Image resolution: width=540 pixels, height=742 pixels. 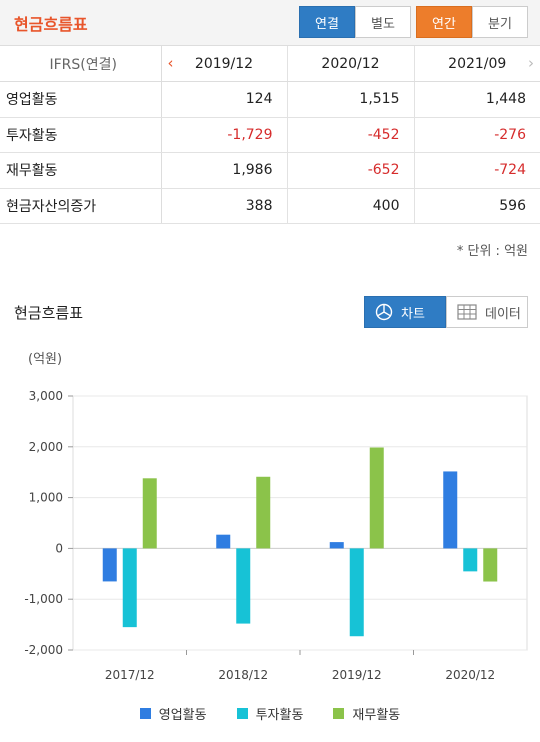 I want to click on y-tick-label: 0, so click(x=59, y=548).